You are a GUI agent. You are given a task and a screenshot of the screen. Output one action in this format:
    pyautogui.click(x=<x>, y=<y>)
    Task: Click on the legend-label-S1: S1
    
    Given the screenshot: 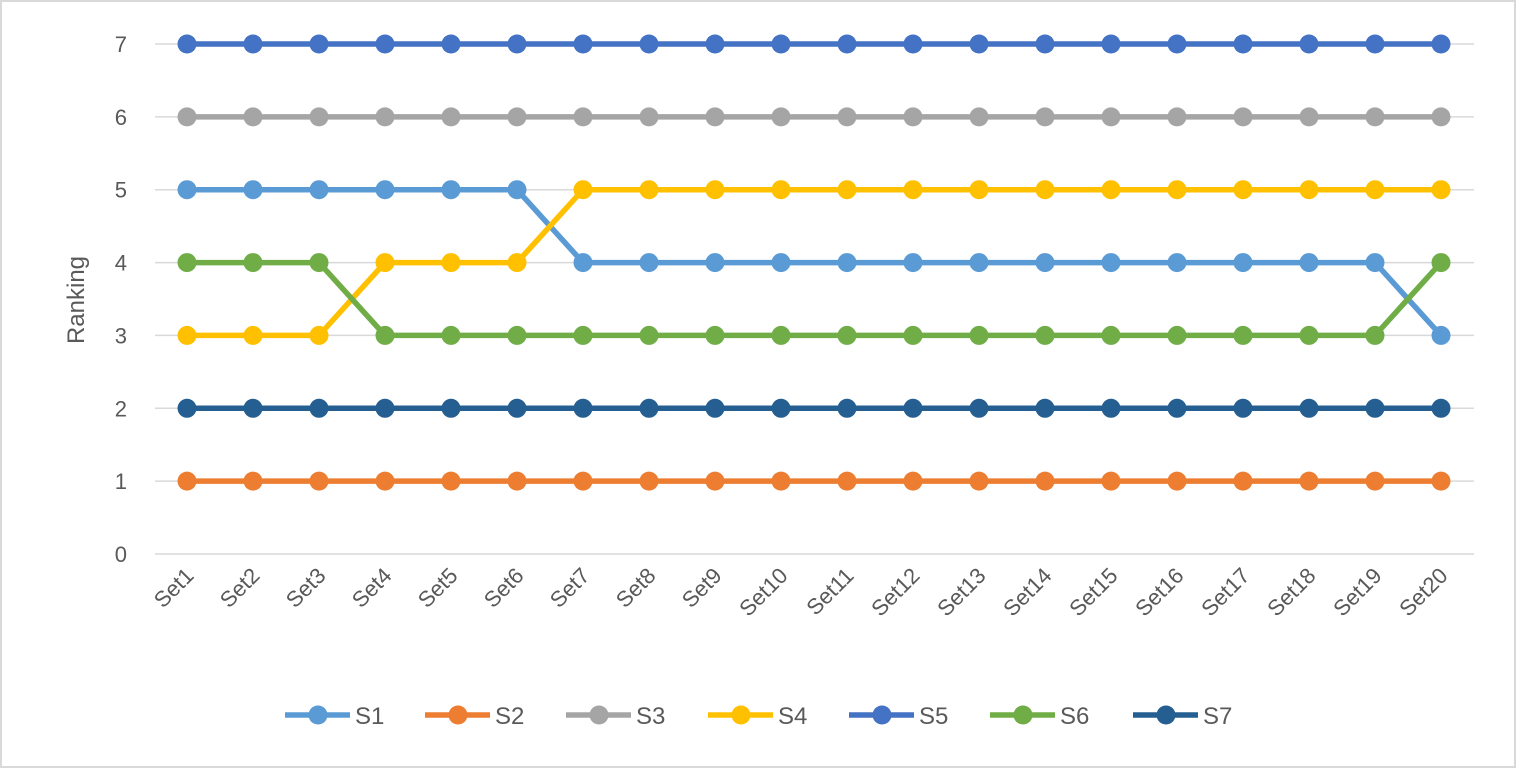 What is the action you would take?
    pyautogui.click(x=369, y=716)
    